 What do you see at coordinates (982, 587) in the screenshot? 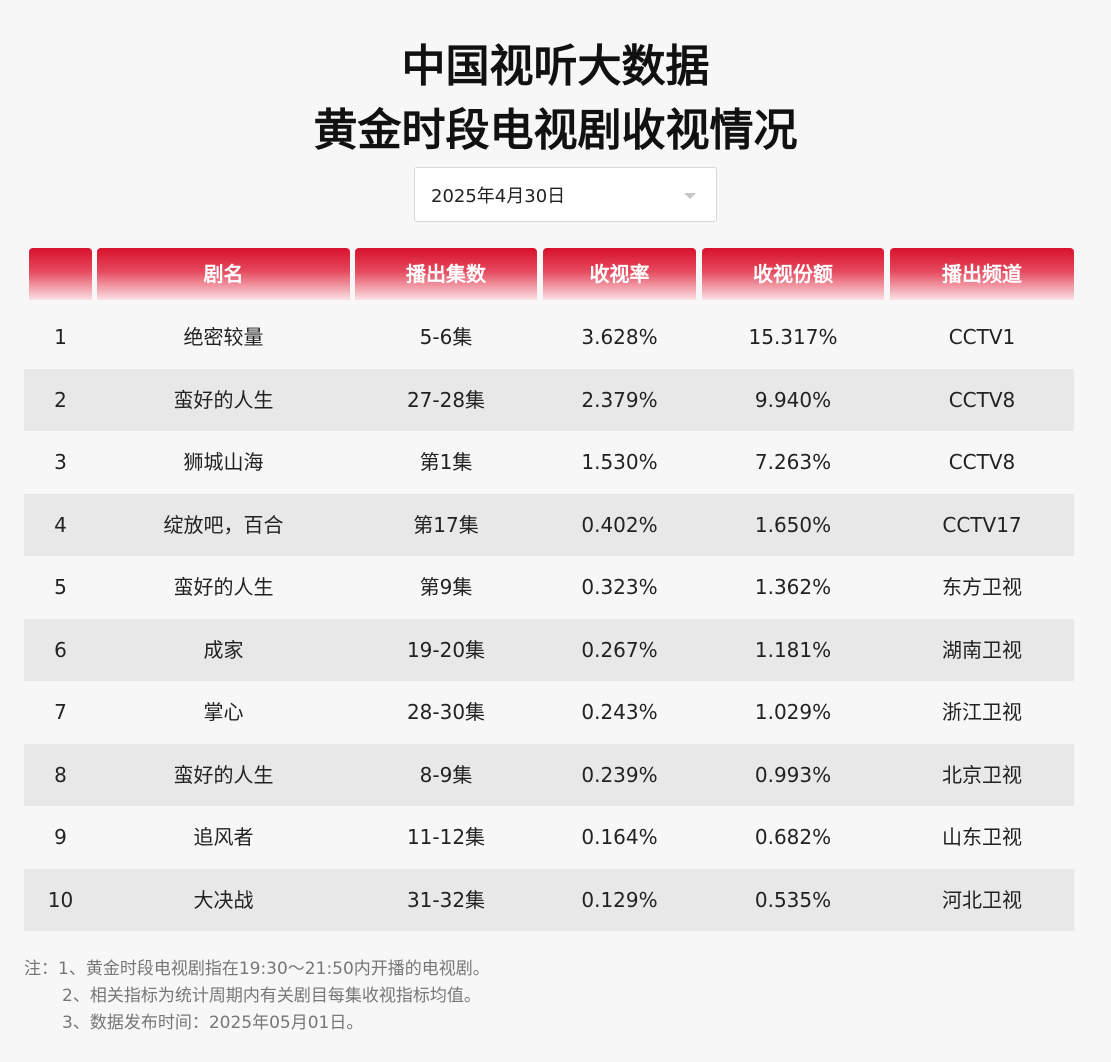
I see `cell-channel: 东方卫视` at bounding box center [982, 587].